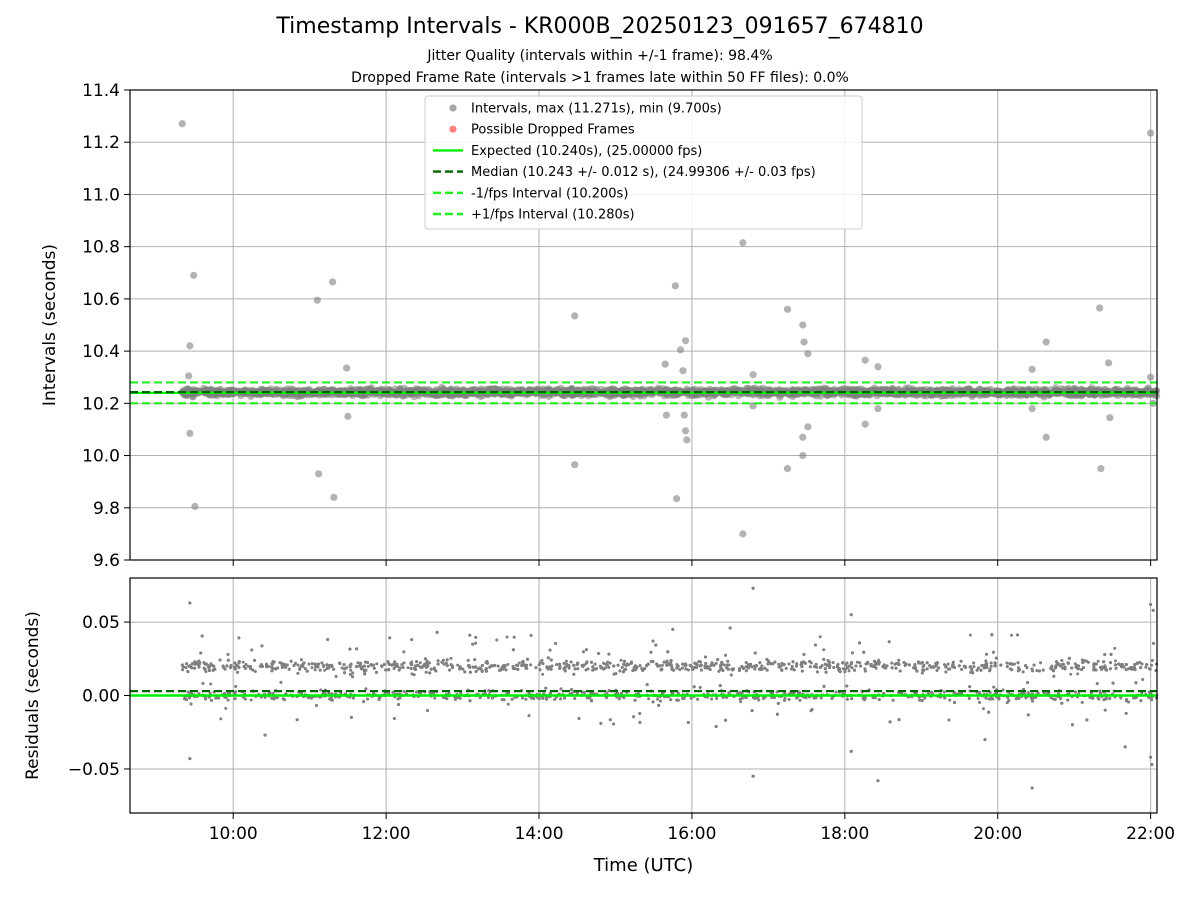  I want to click on intervals-ytick-label: 11.4, so click(101, 91).